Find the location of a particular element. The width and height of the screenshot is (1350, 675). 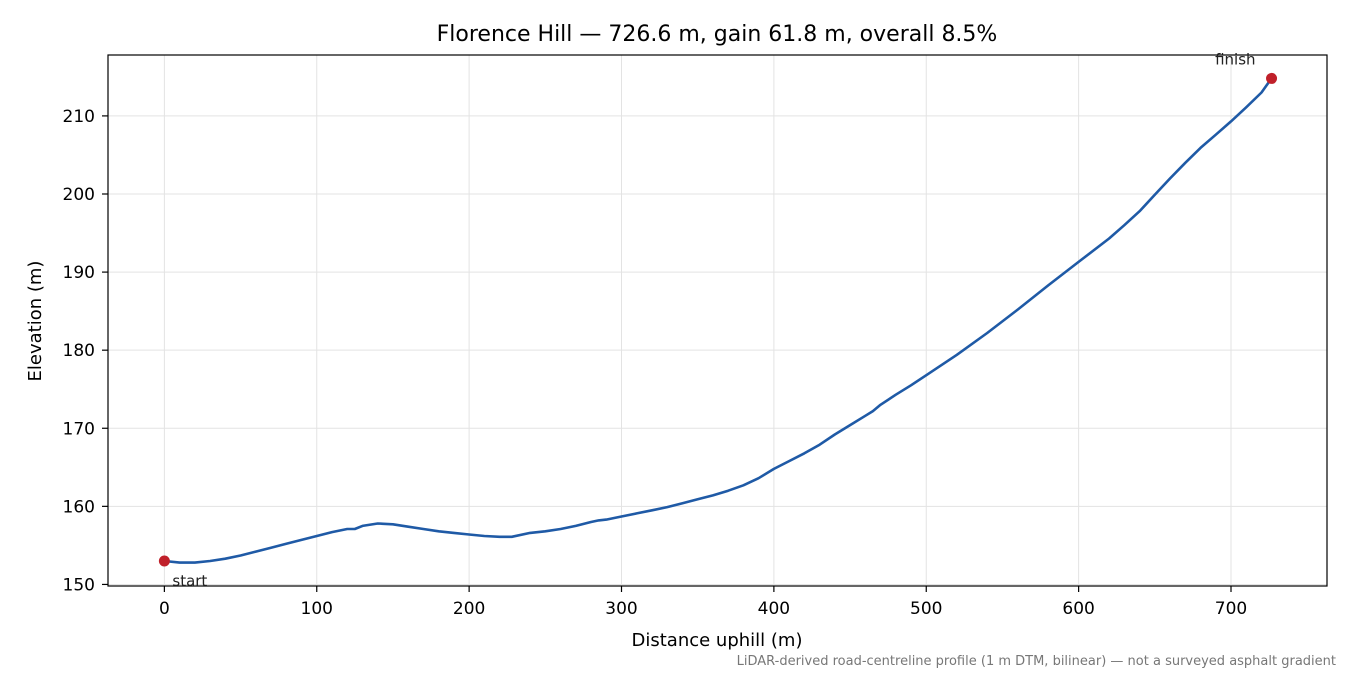

x-axis-title: Distance uphill (m) is located at coordinates (717, 640).